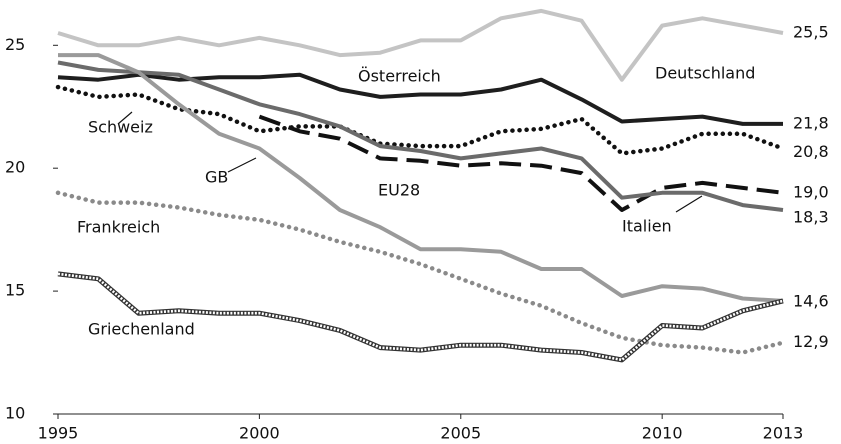 This screenshot has width=841, height=444. I want to click on x-tick-label: 2005, so click(460, 433).